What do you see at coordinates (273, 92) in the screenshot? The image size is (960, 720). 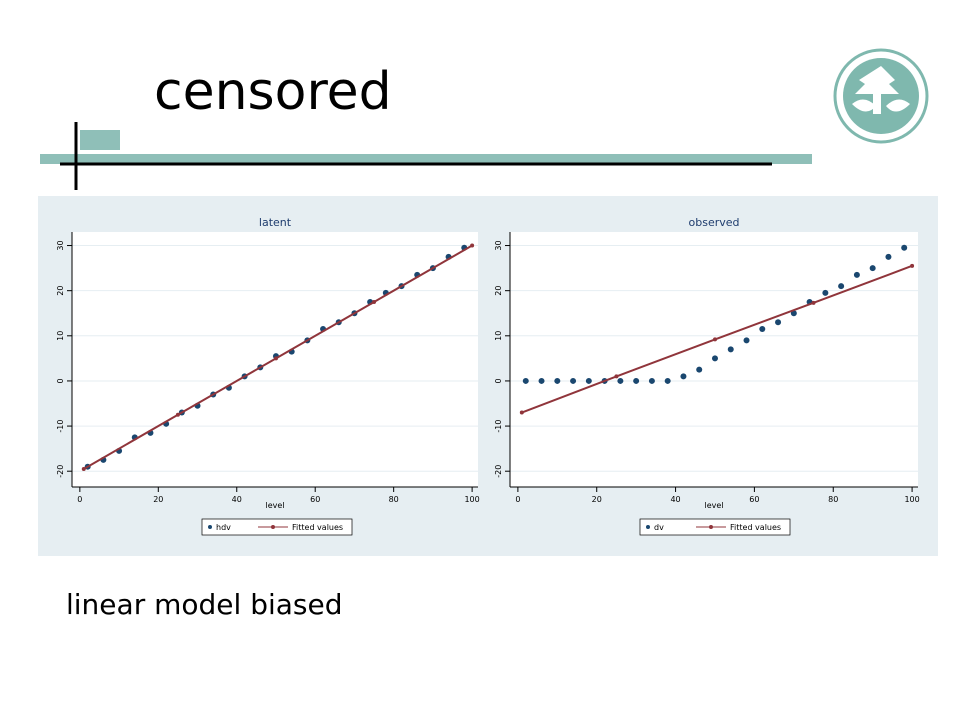 I see `slide-title: censored` at bounding box center [273, 92].